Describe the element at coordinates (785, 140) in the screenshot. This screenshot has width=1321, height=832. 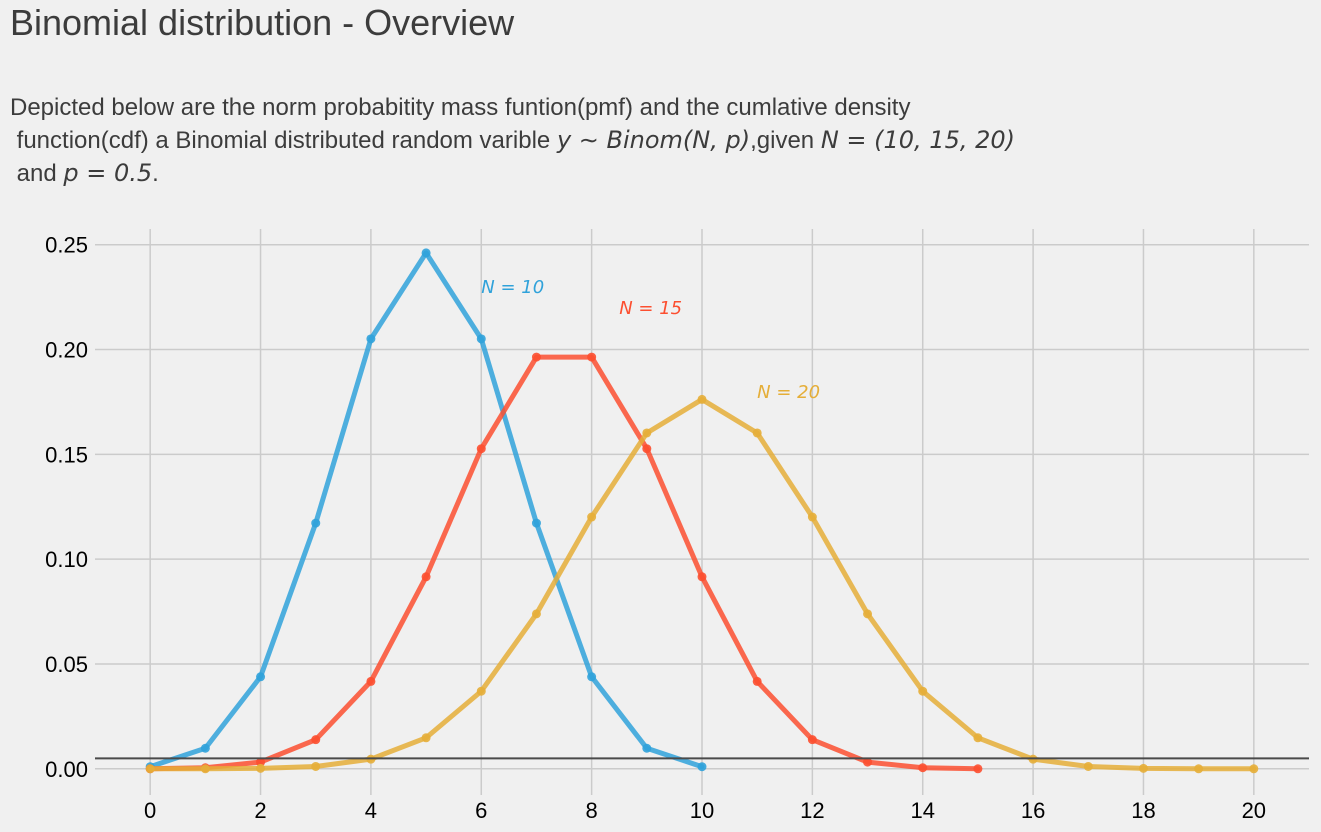
I see `subtitle-text: ,given` at that location.